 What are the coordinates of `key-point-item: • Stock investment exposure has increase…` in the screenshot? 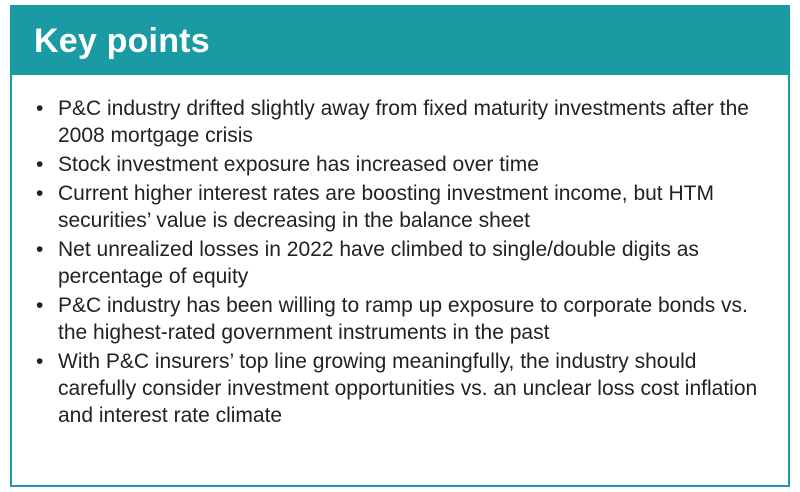 It's located at (400, 164).